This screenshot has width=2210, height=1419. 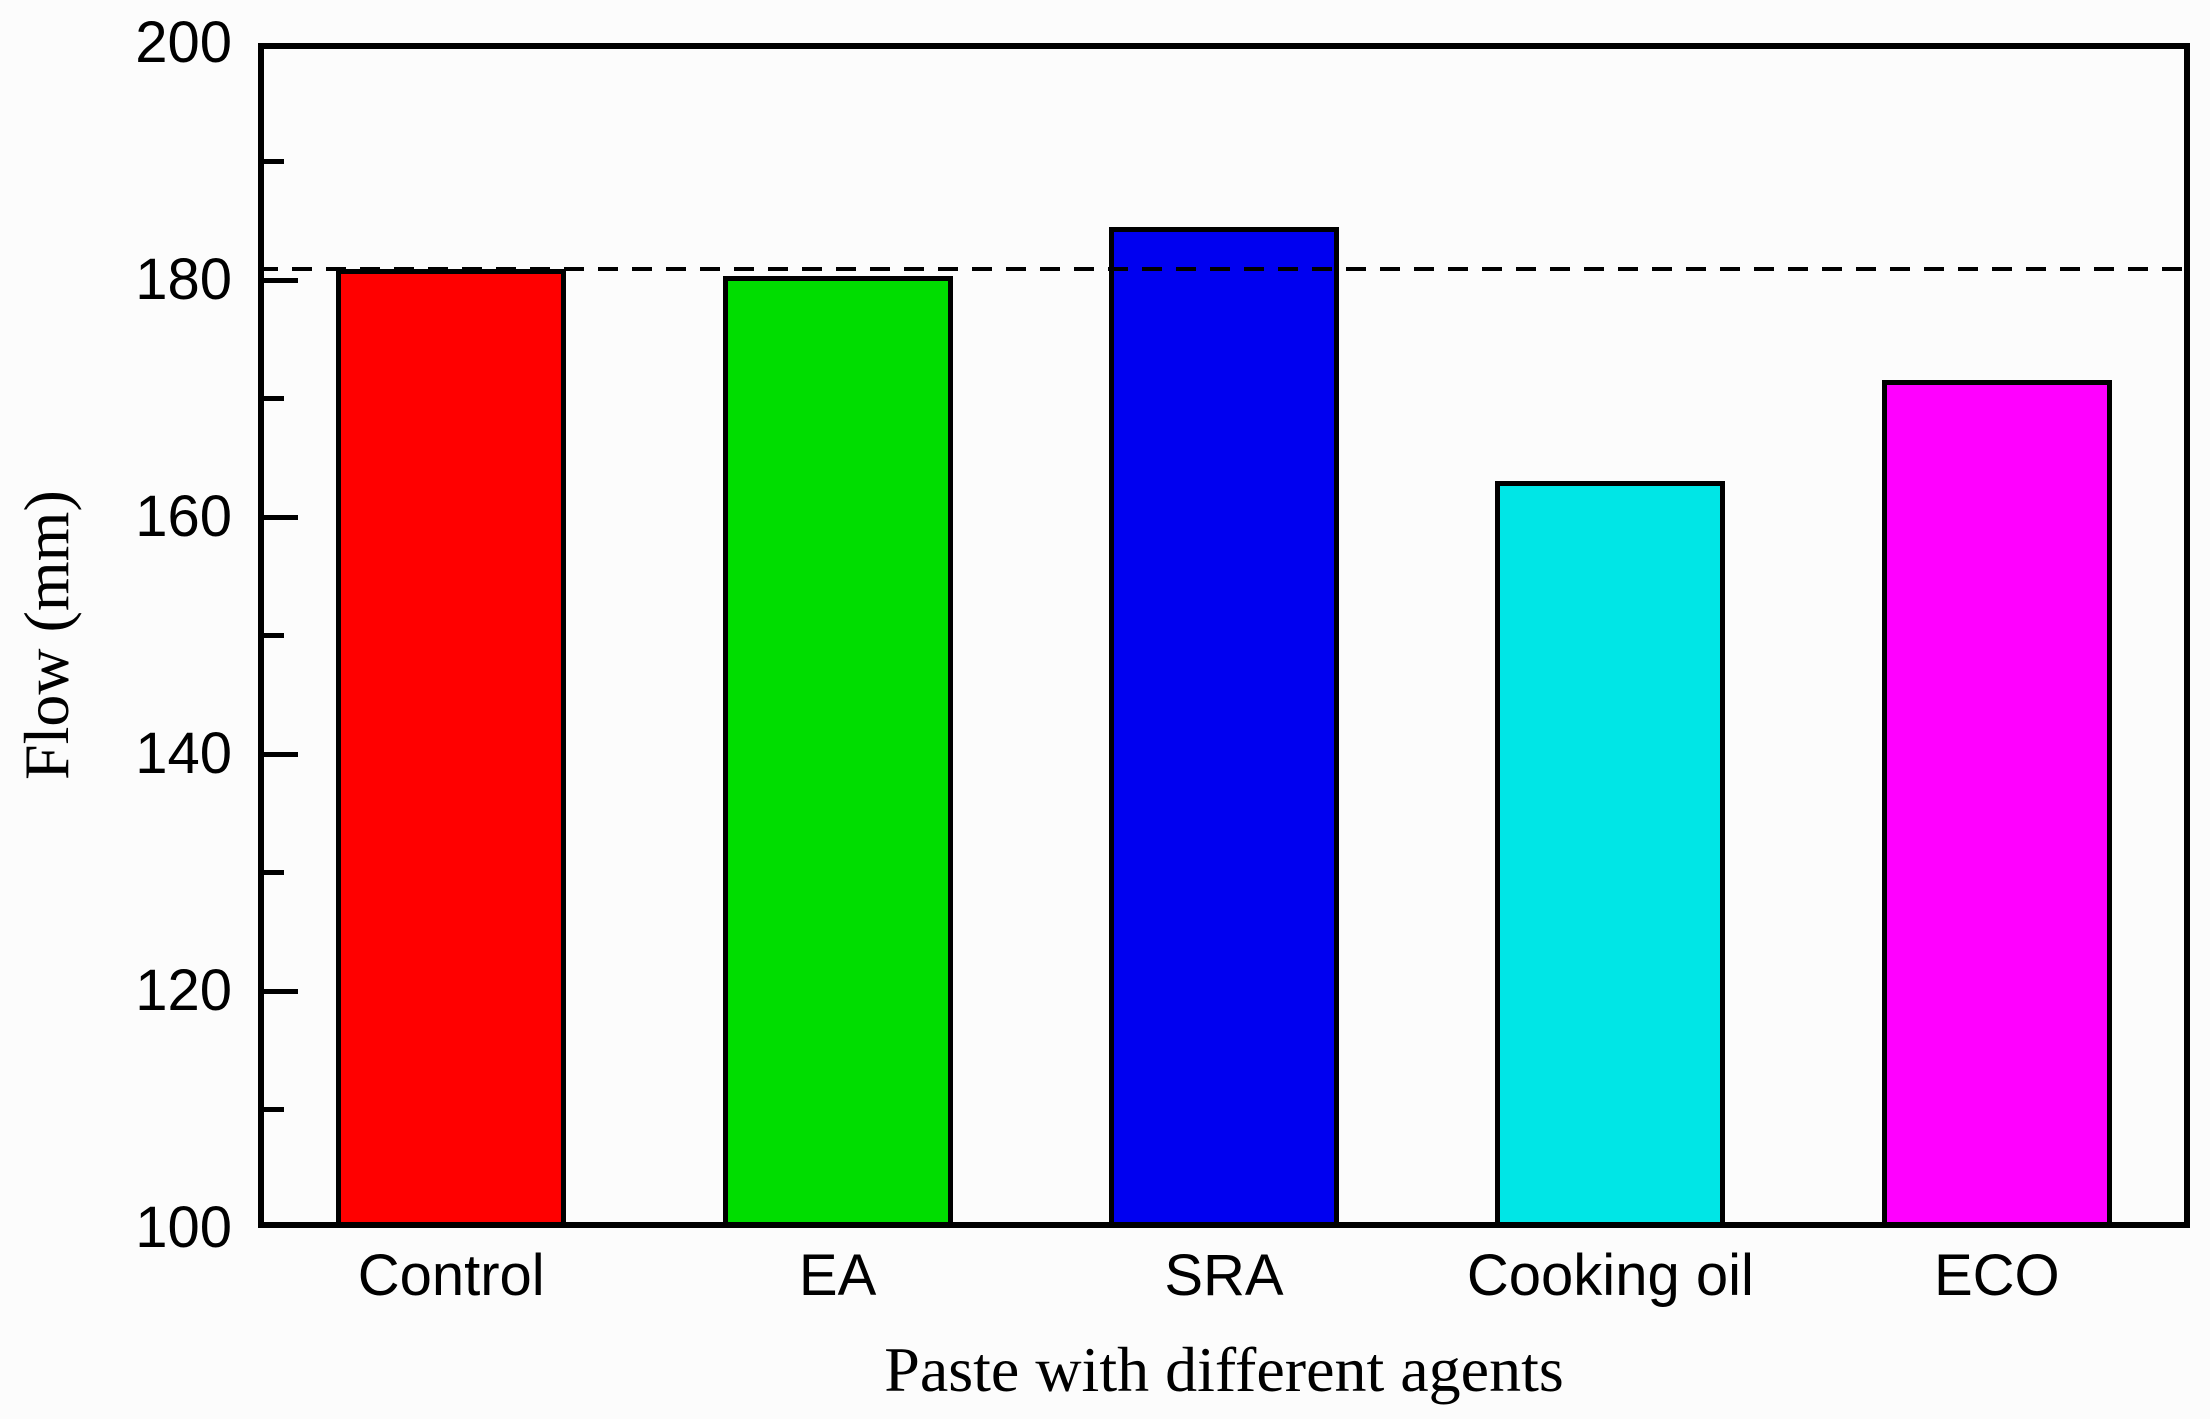 I want to click on bar-sra, so click(x=1224, y=727).